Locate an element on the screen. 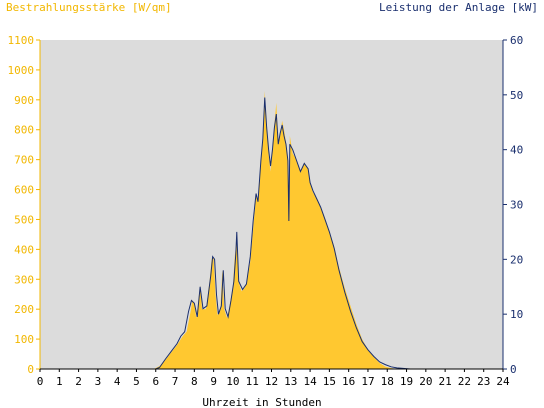 The width and height of the screenshot is (544, 408). x-axis-tick-label: 14 is located at coordinates (310, 381).